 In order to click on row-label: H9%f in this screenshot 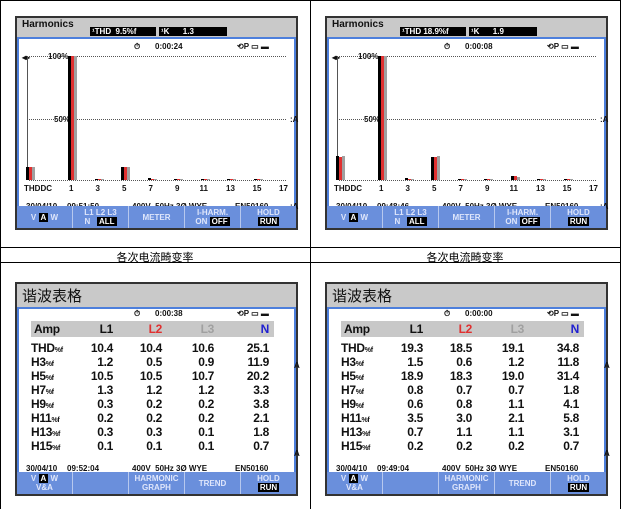, I will do `click(42, 405)`.